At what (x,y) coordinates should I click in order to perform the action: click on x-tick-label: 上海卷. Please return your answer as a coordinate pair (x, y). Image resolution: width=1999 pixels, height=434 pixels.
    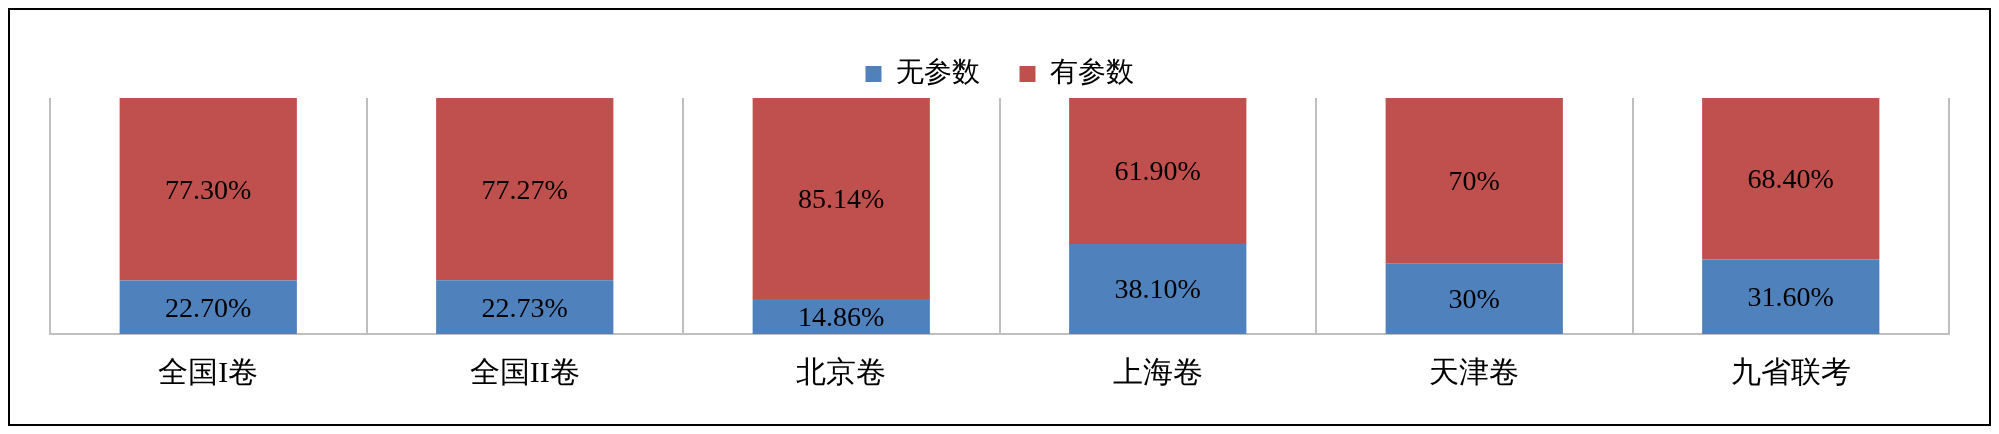
    Looking at the image, I should click on (1157, 371).